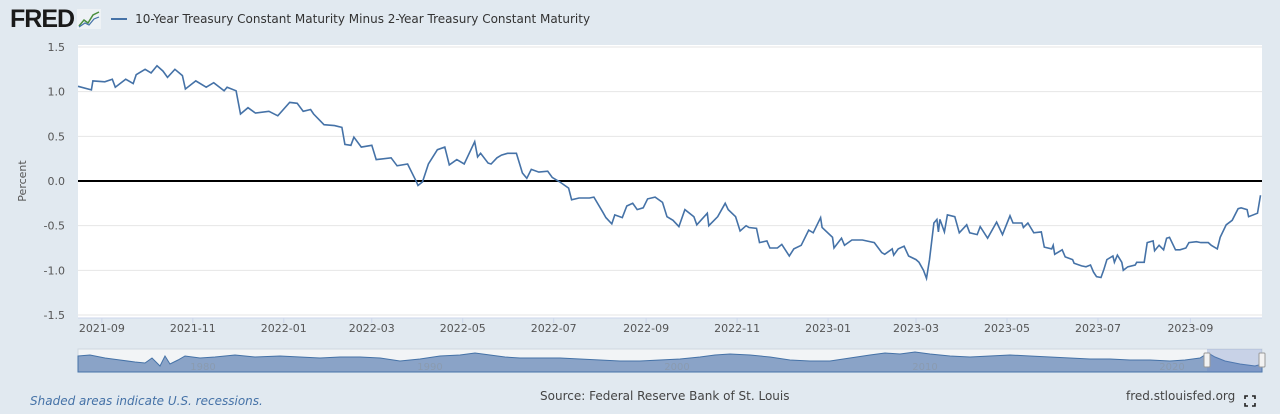 The height and width of the screenshot is (414, 1280). Describe the element at coordinates (1007, 328) in the screenshot. I see `x-tick-label: 2023-05` at that location.